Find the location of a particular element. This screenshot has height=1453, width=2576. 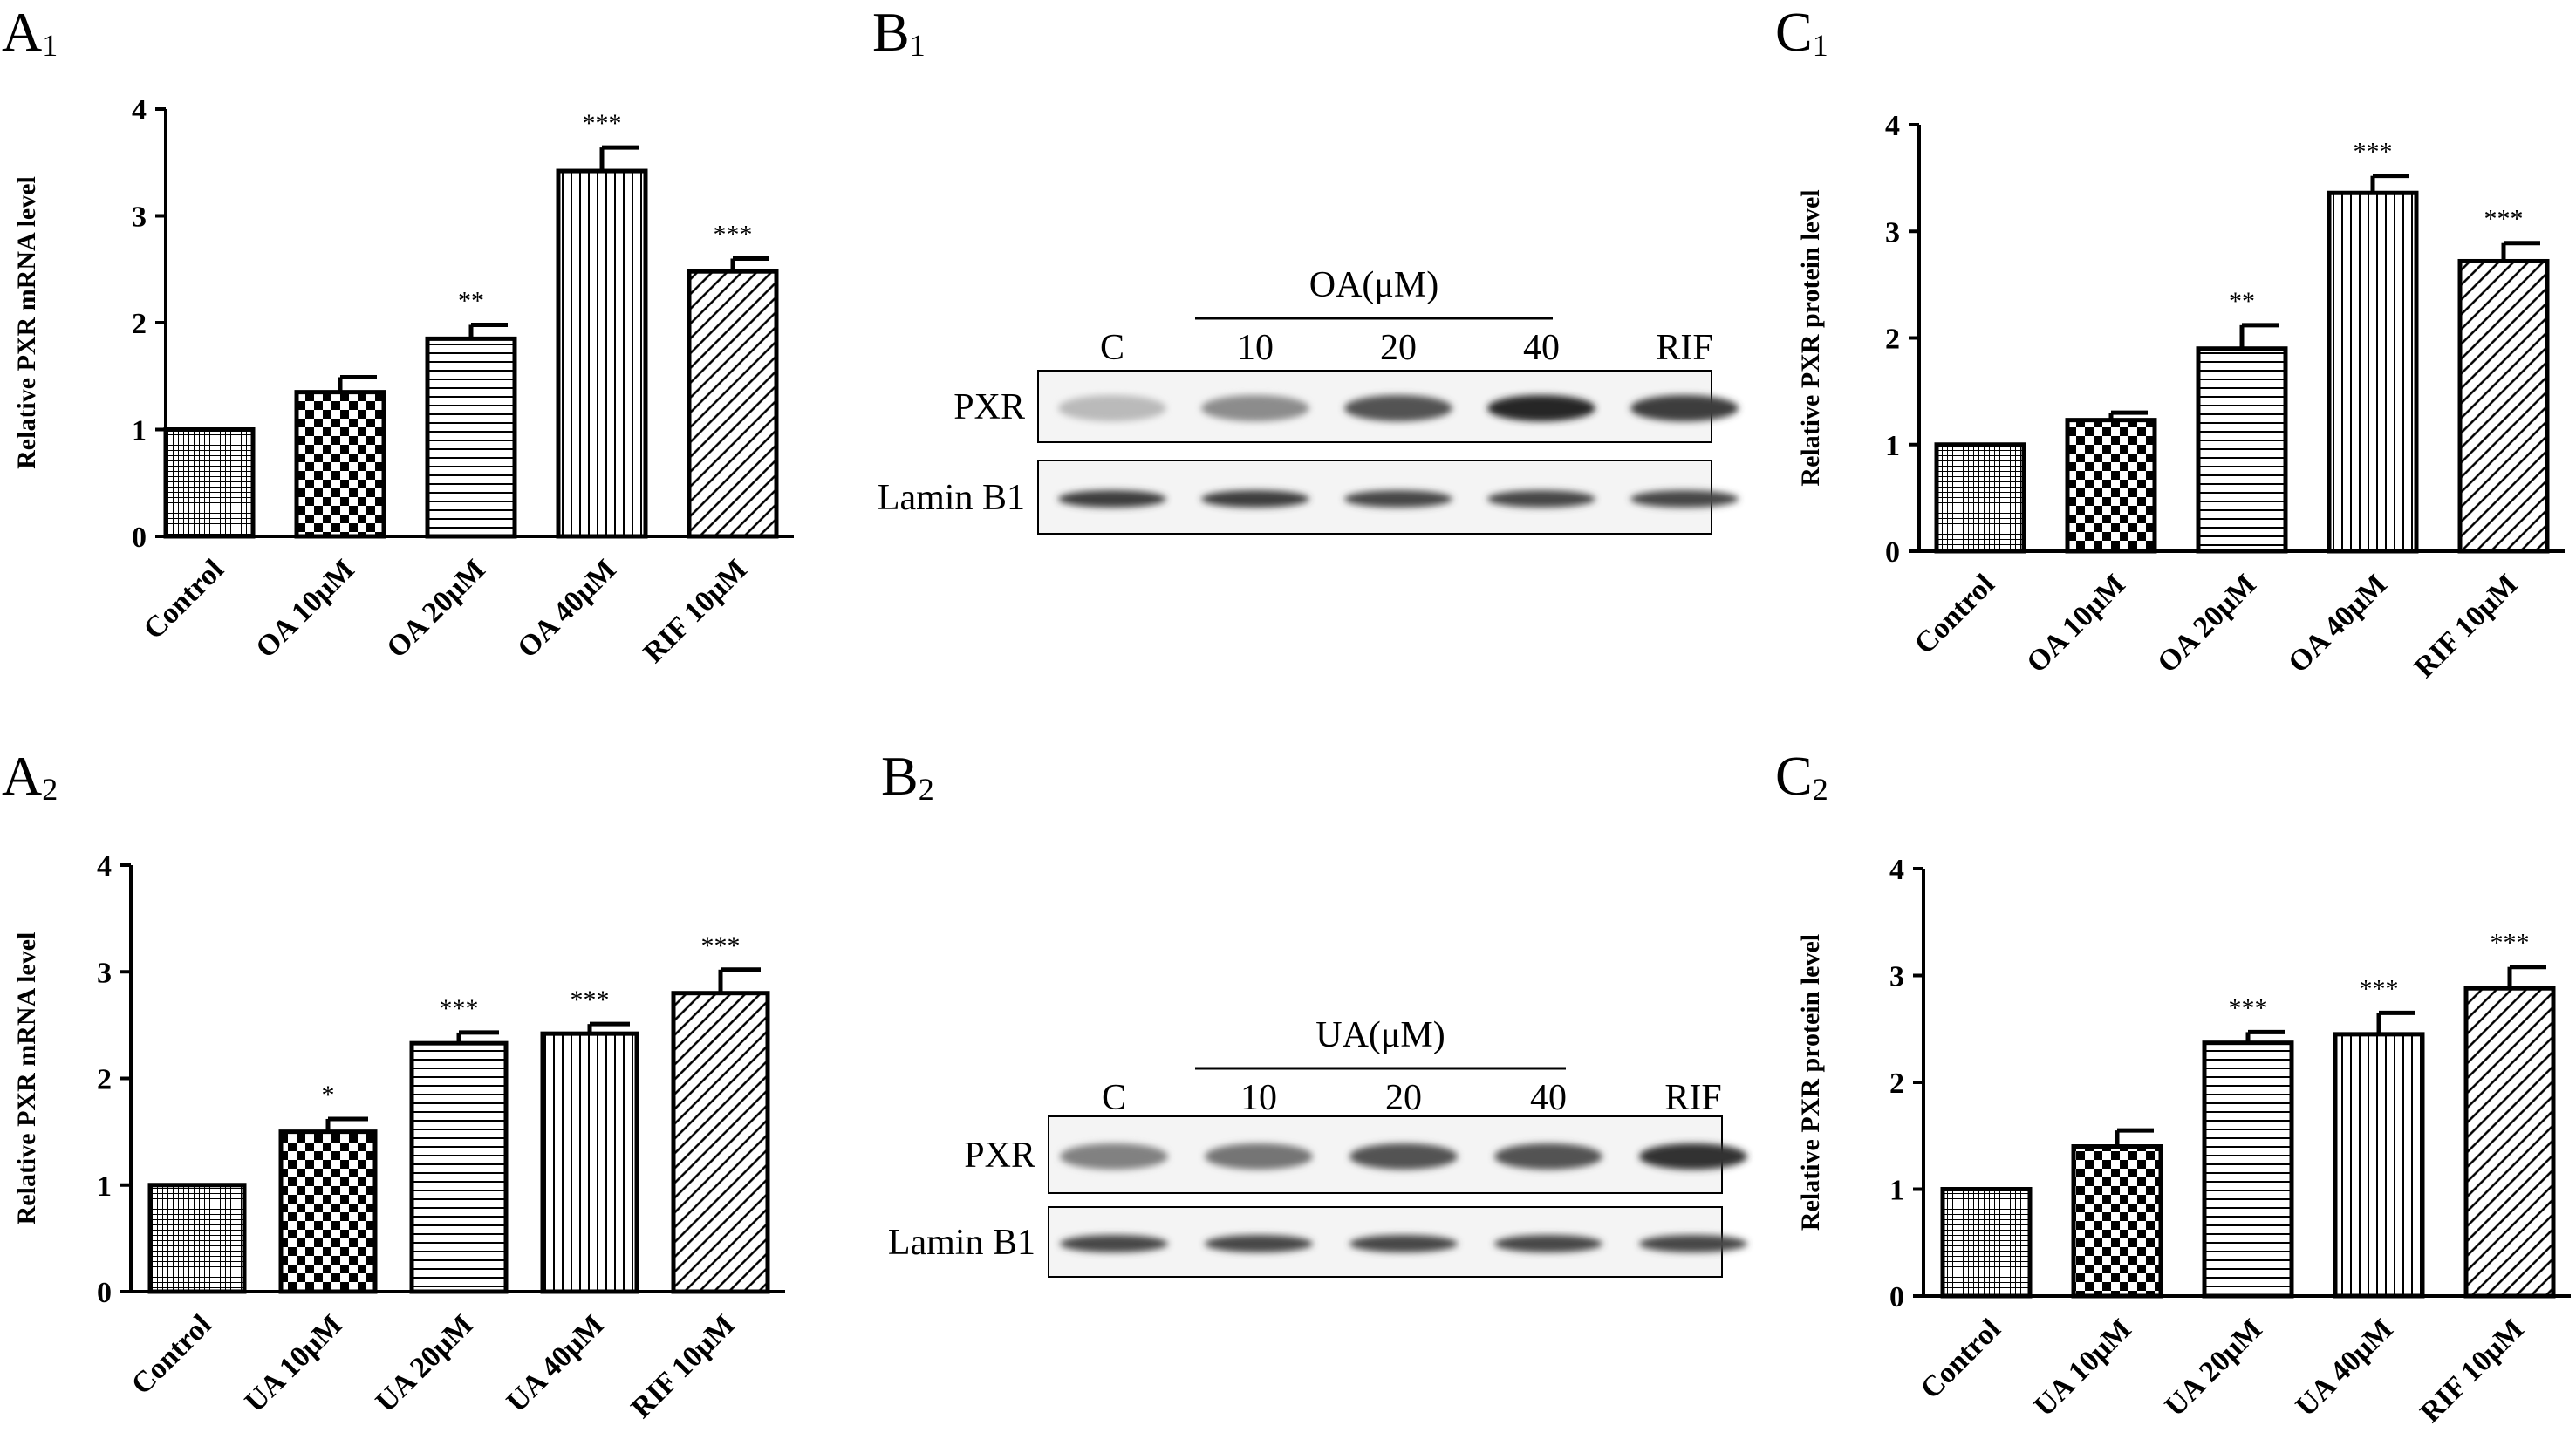

significance-mark: * is located at coordinates (328, 1095).